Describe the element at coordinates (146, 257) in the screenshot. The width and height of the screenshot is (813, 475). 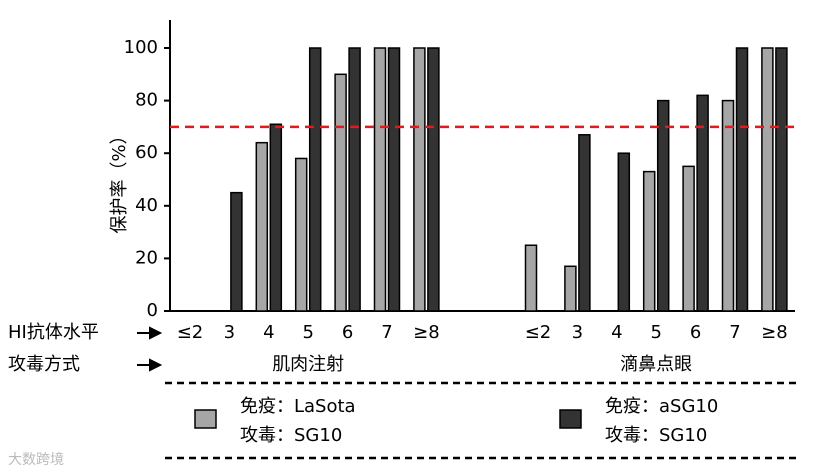
I see `y-tick-label: 20` at that location.